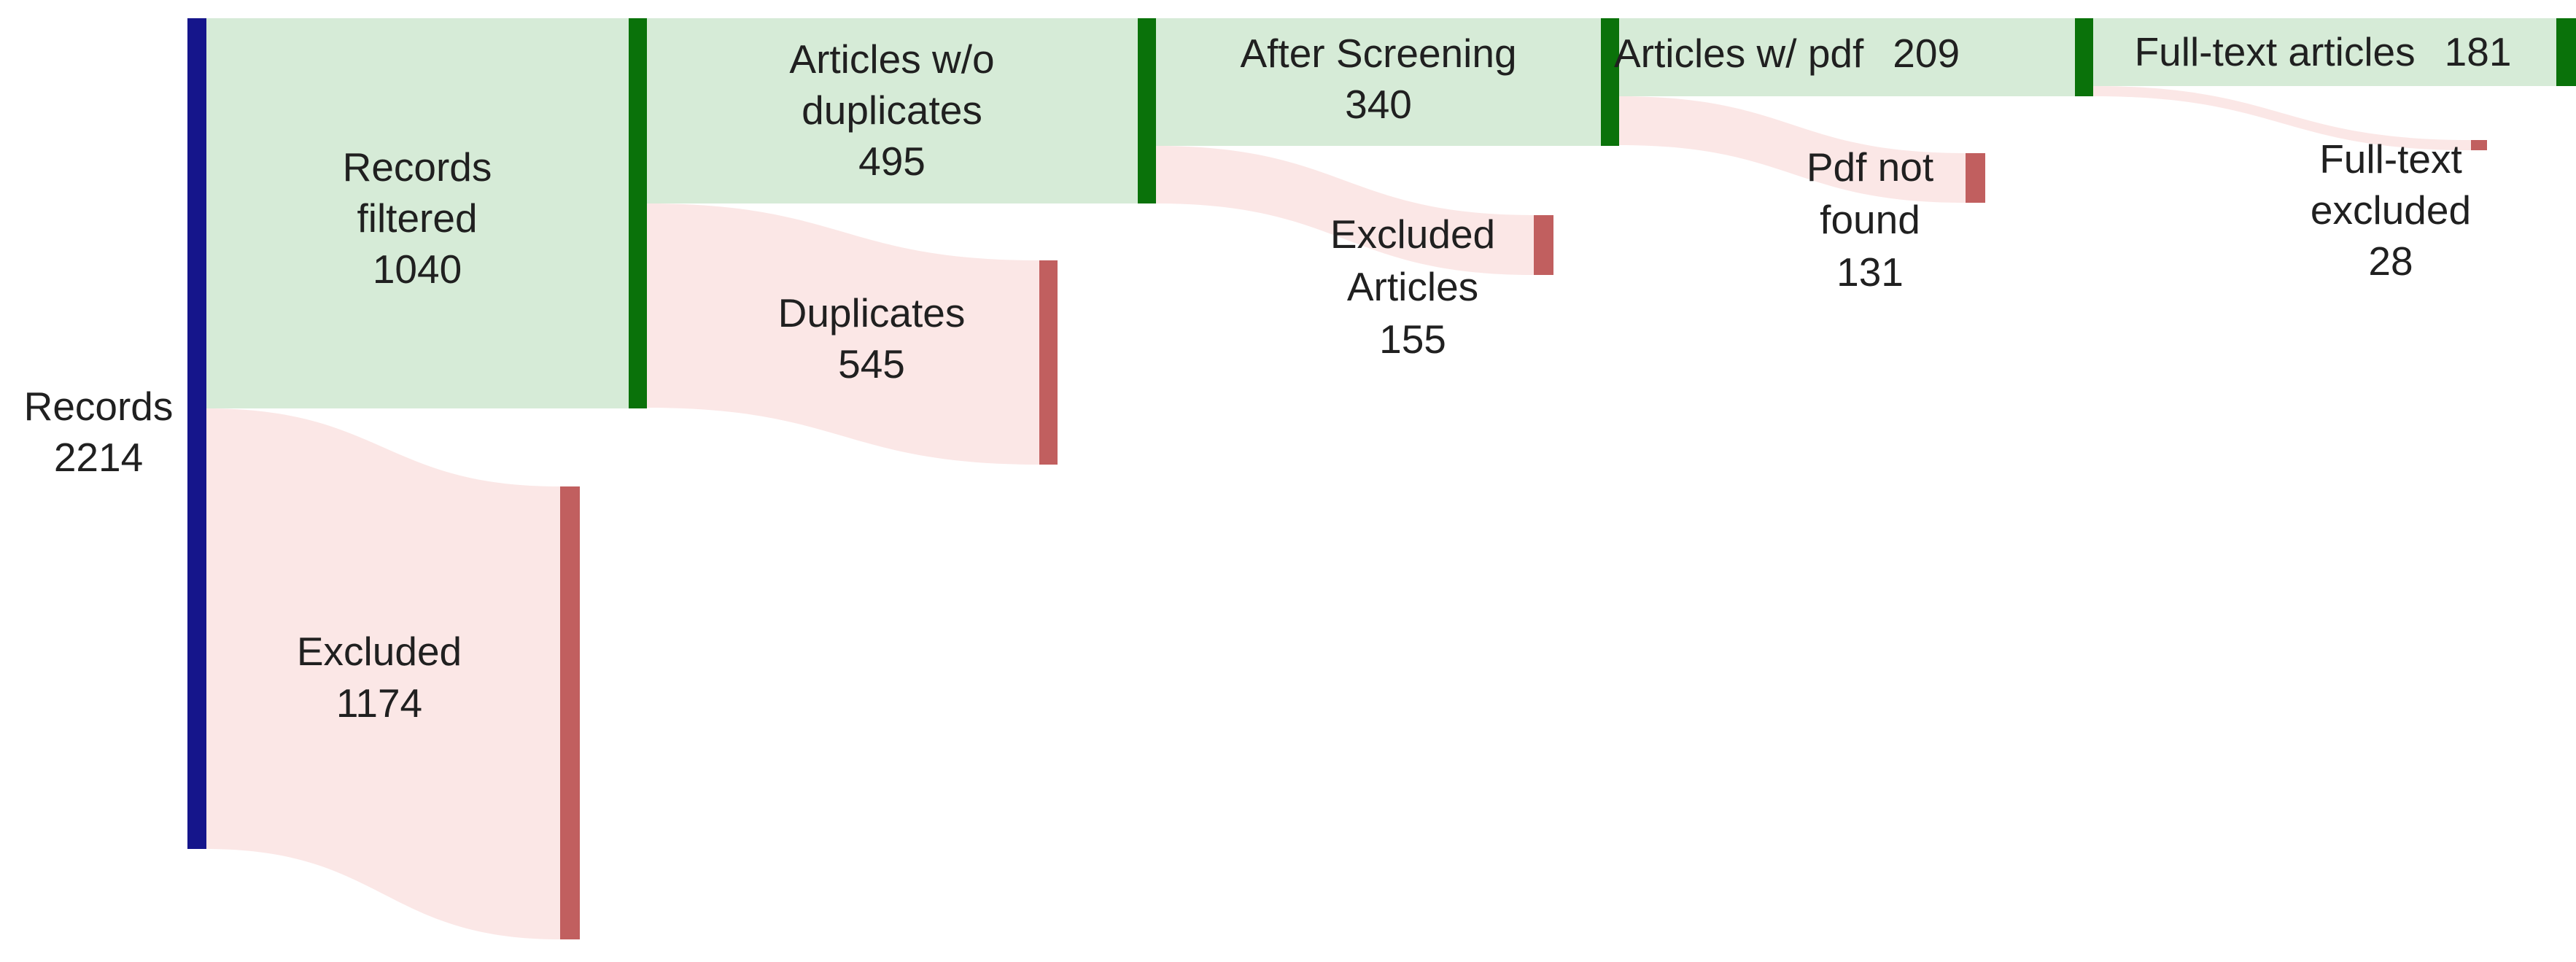  Describe the element at coordinates (570, 712) in the screenshot. I see `node-bar-excluded` at that location.